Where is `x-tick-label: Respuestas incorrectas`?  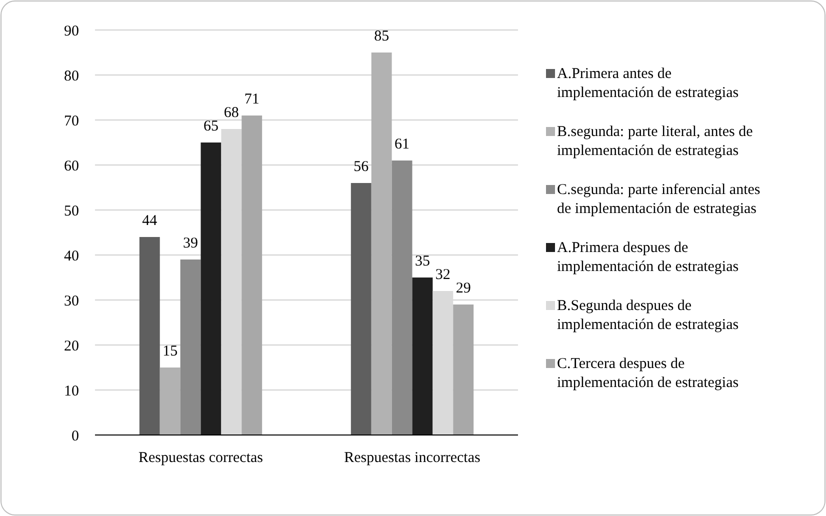
x-tick-label: Respuestas incorrectas is located at coordinates (412, 458).